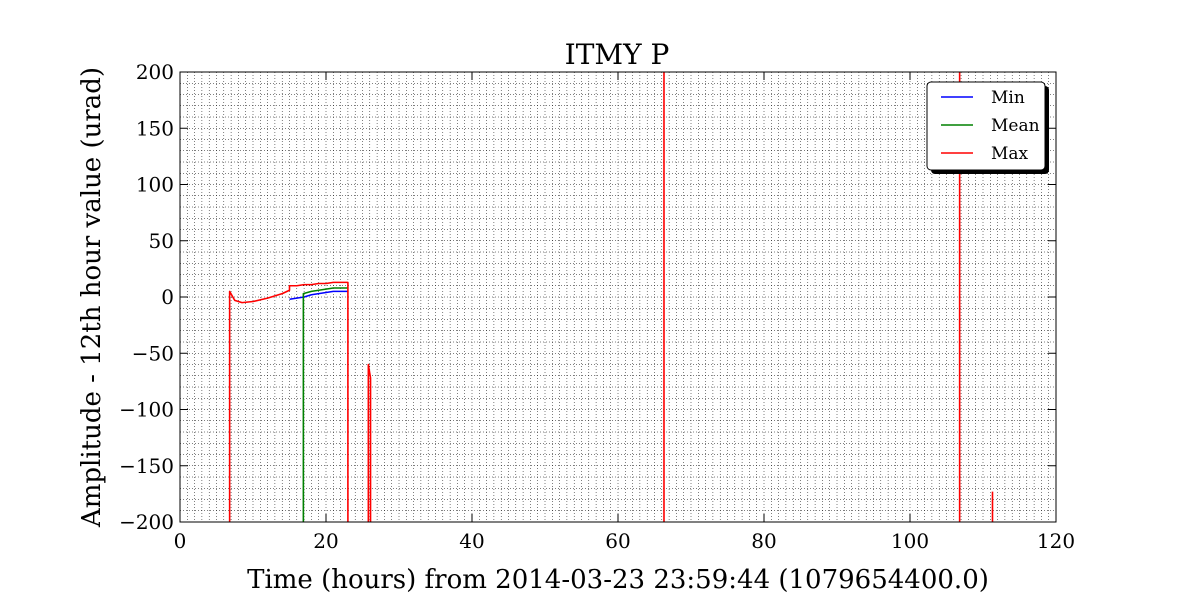 The image size is (1200, 600). Describe the element at coordinates (1008, 98) in the screenshot. I see `legend-label-min: Min` at that location.